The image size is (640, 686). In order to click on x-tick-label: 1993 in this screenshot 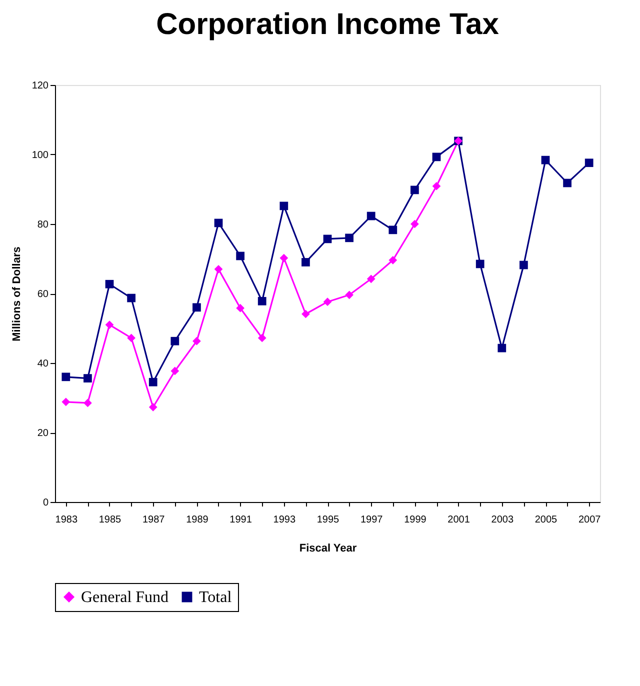, I will do `click(284, 520)`.